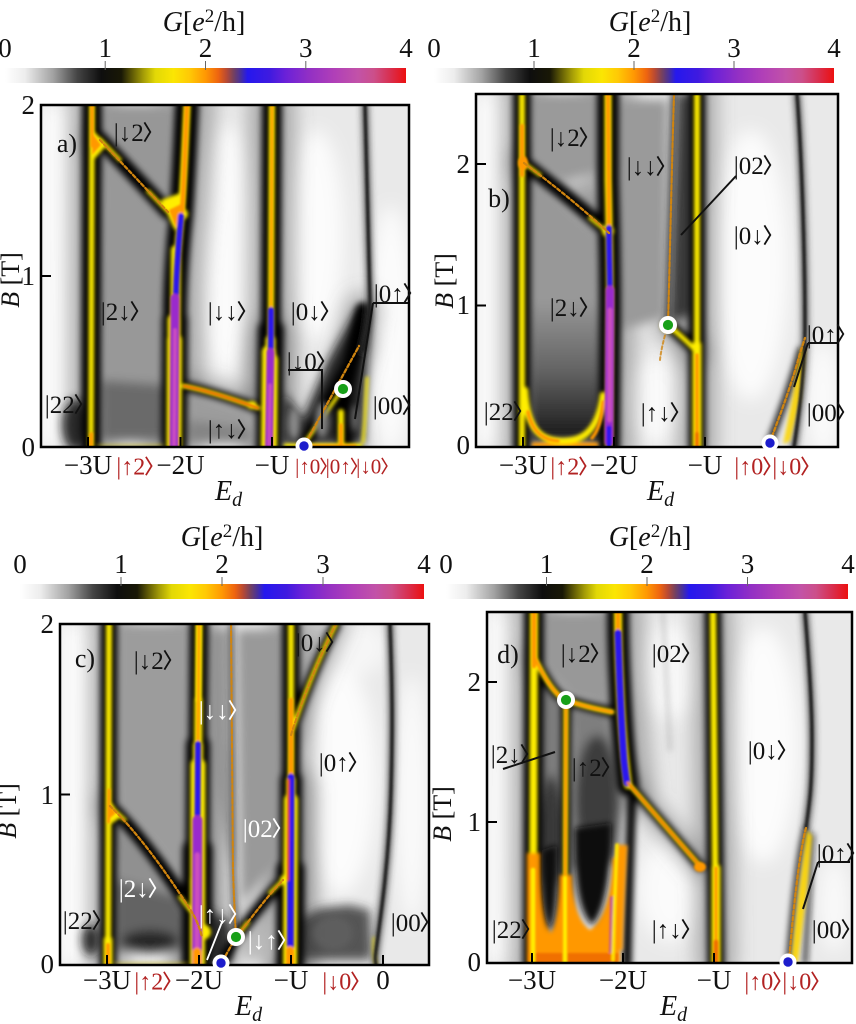  Describe the element at coordinates (499, 198) in the screenshot. I see `svg-text: b)` at that location.